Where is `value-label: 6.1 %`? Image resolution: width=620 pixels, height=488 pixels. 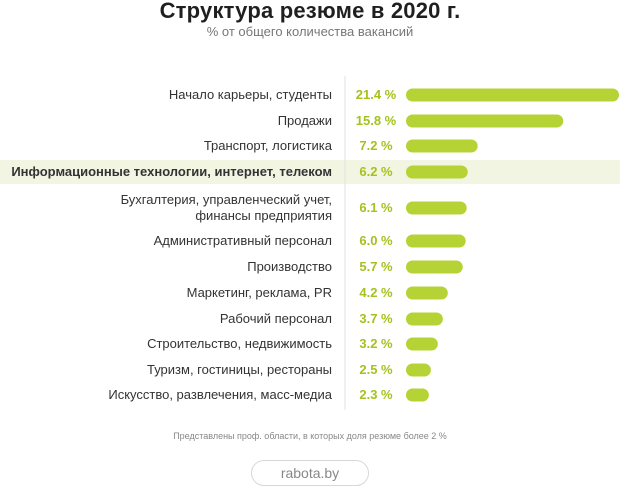 value-label: 6.1 % is located at coordinates (376, 207).